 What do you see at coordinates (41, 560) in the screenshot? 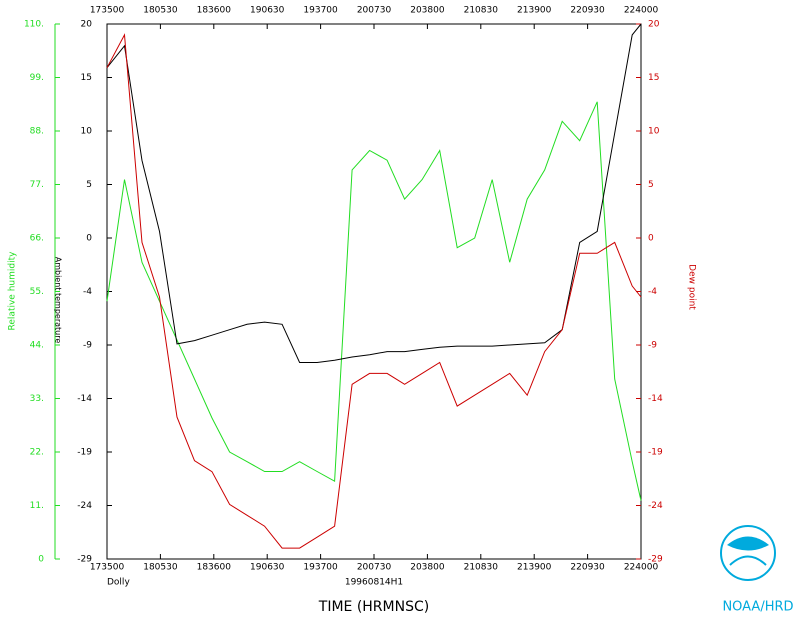
I see `y3-tick-label: 0` at bounding box center [41, 560].